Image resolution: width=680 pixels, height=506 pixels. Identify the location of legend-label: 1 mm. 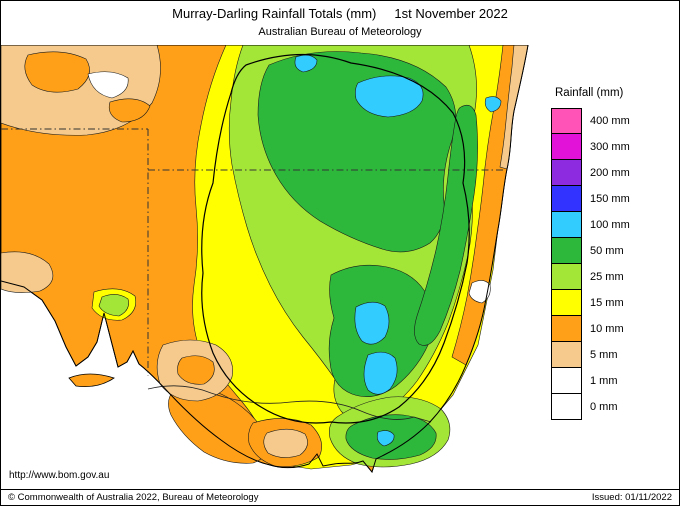
(604, 381).